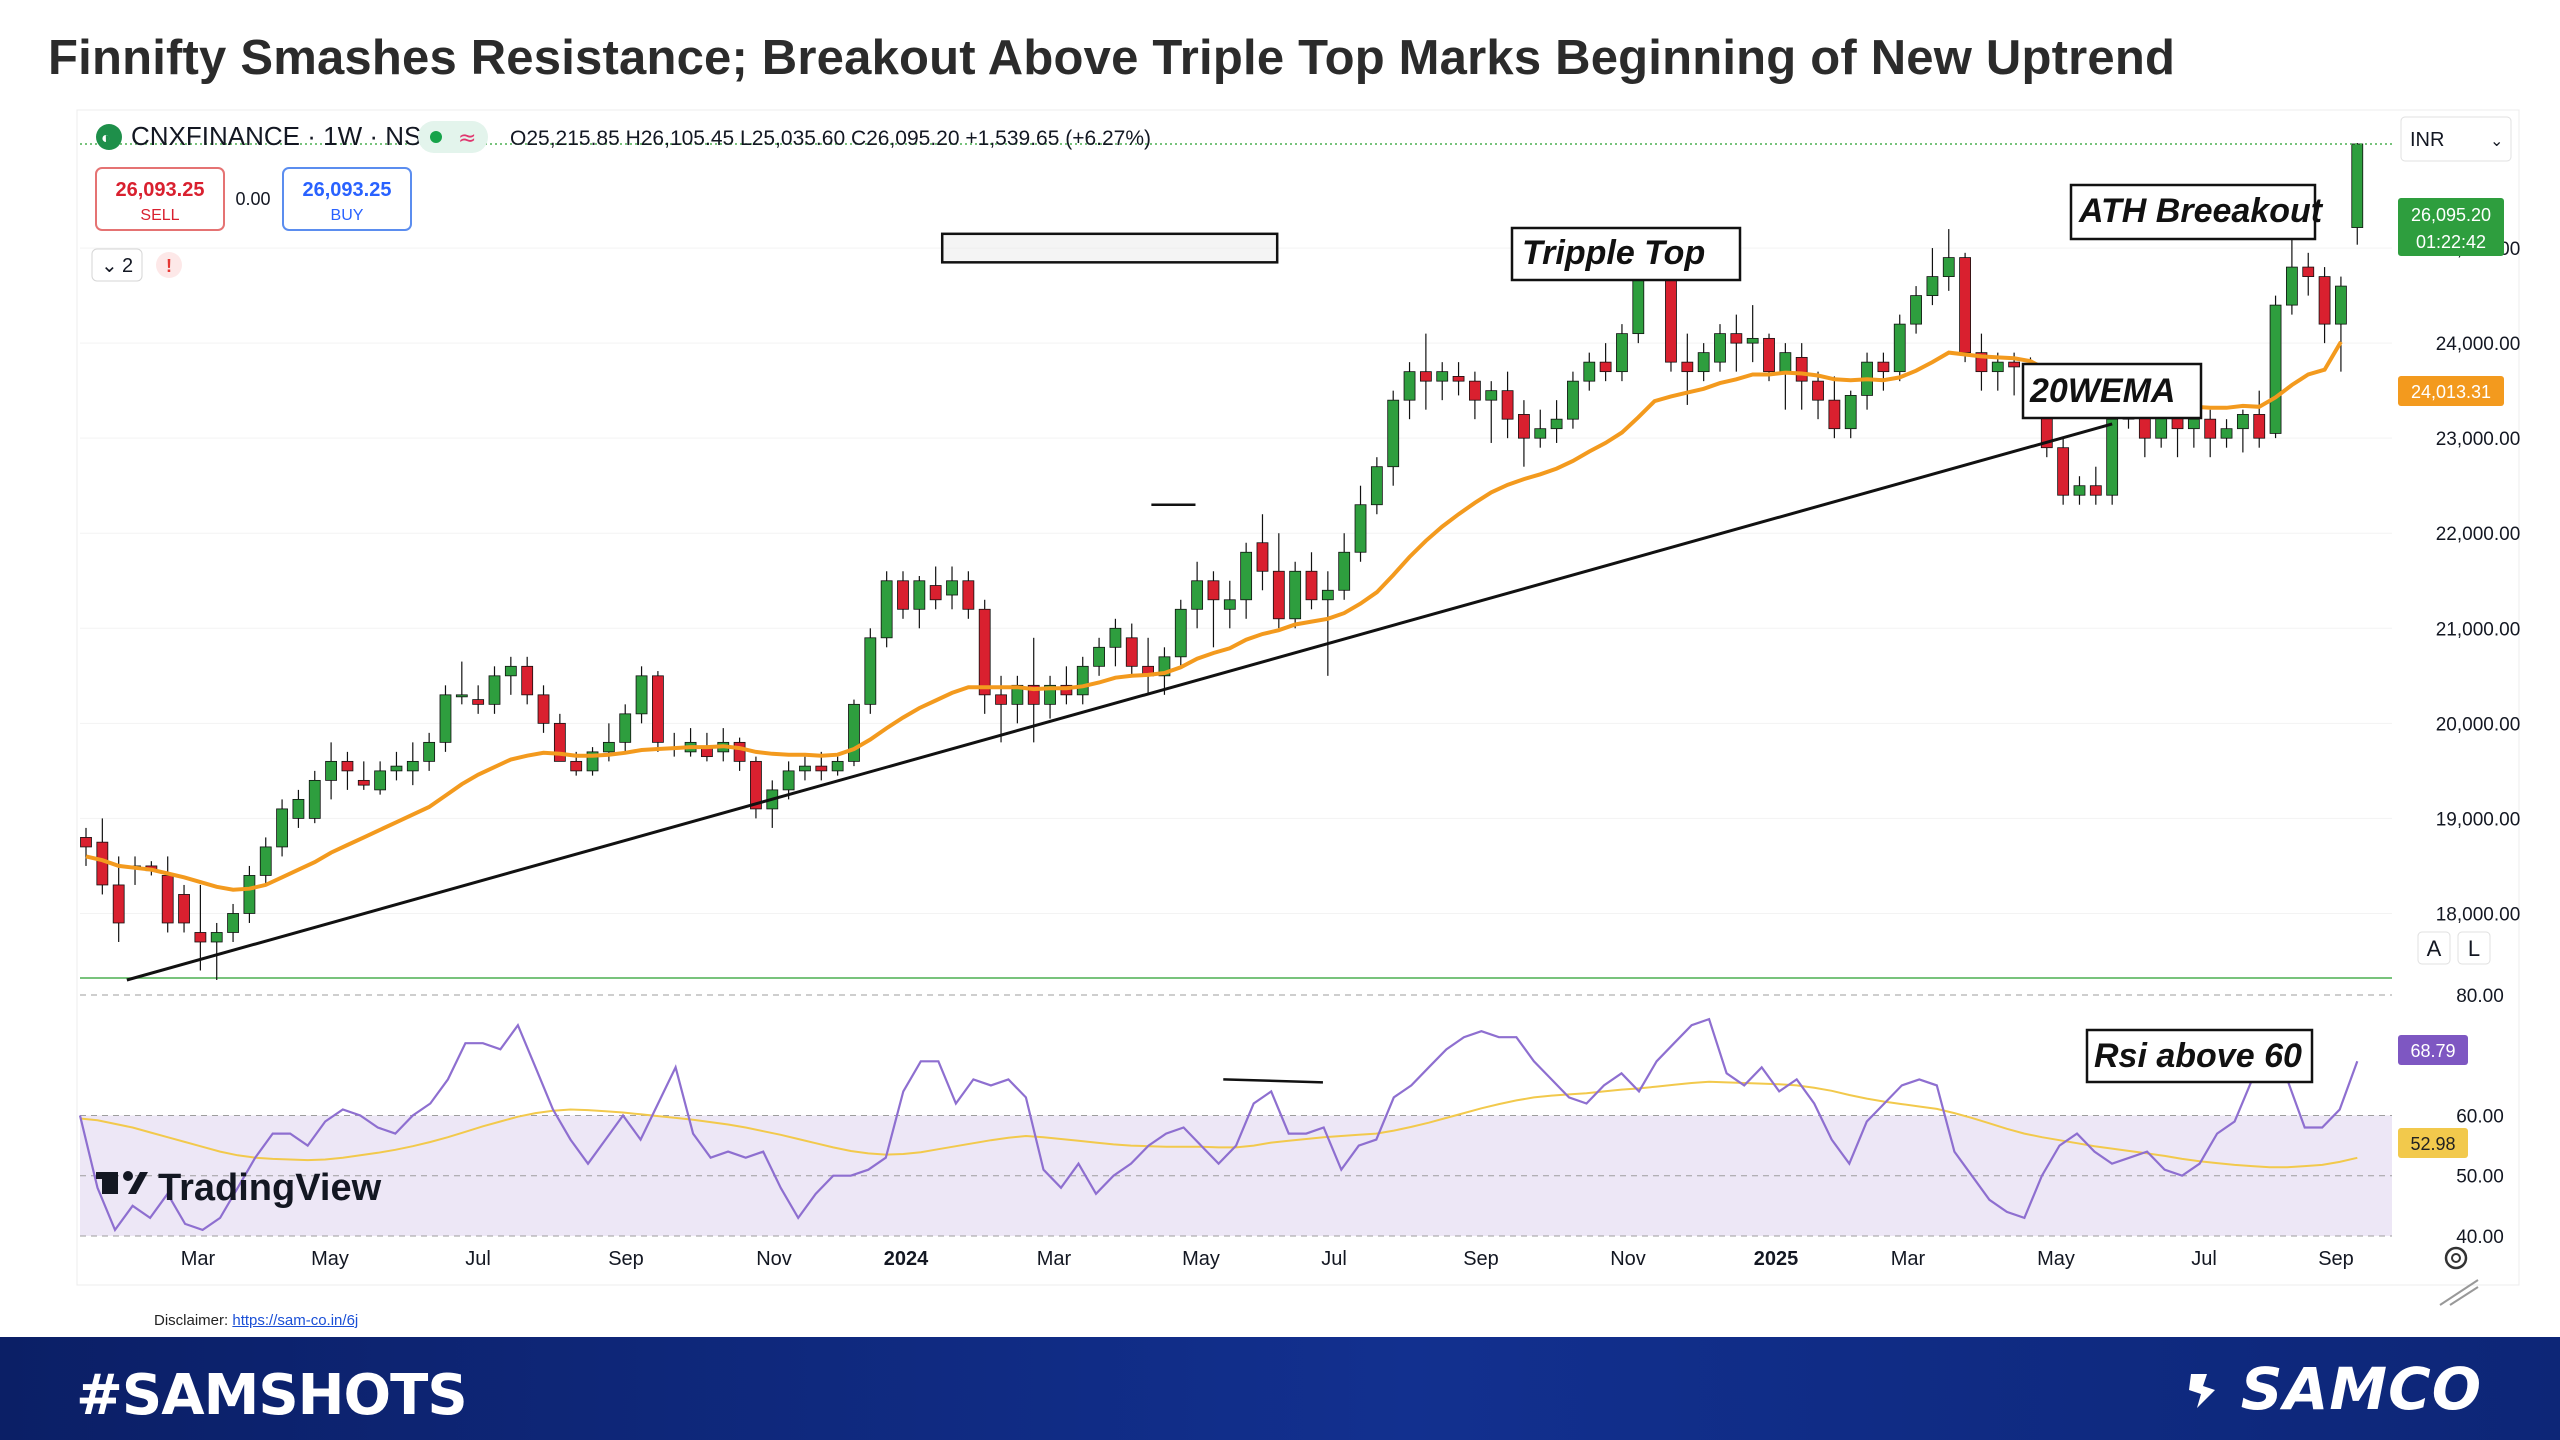 Image resolution: width=2560 pixels, height=1440 pixels. Describe the element at coordinates (169, 265) in the screenshot. I see `alert-icon: !` at that location.